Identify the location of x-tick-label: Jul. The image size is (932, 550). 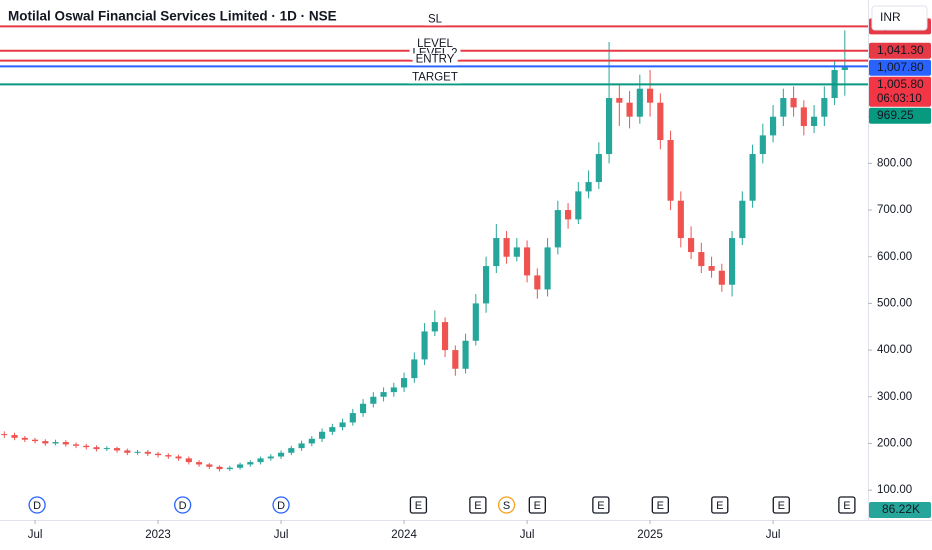
(527, 535).